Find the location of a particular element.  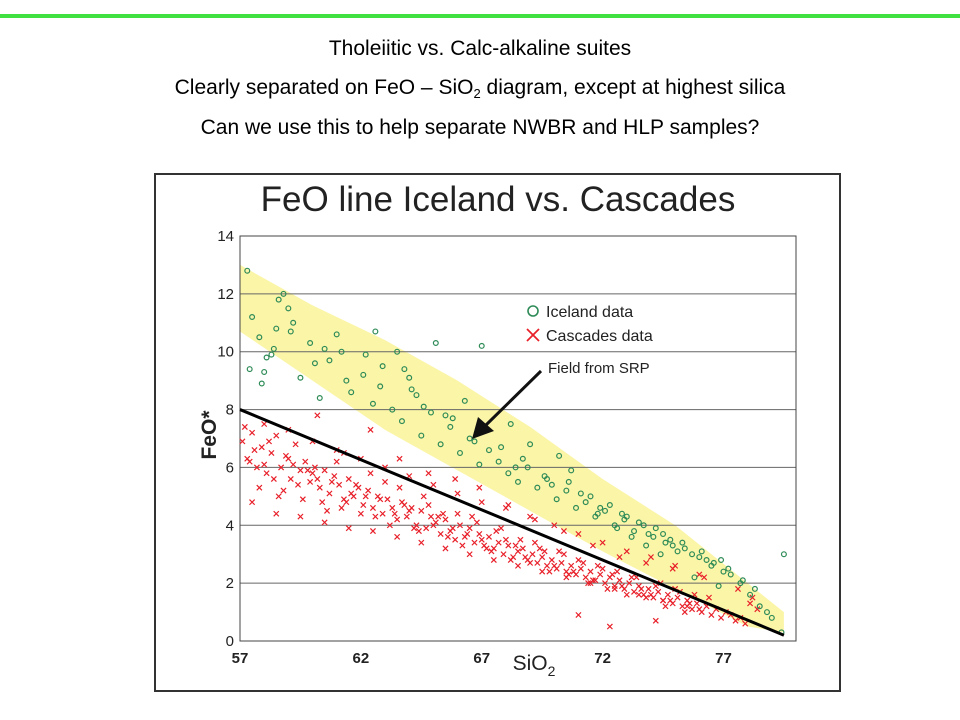

y-tick-label: 6 is located at coordinates (230, 467).